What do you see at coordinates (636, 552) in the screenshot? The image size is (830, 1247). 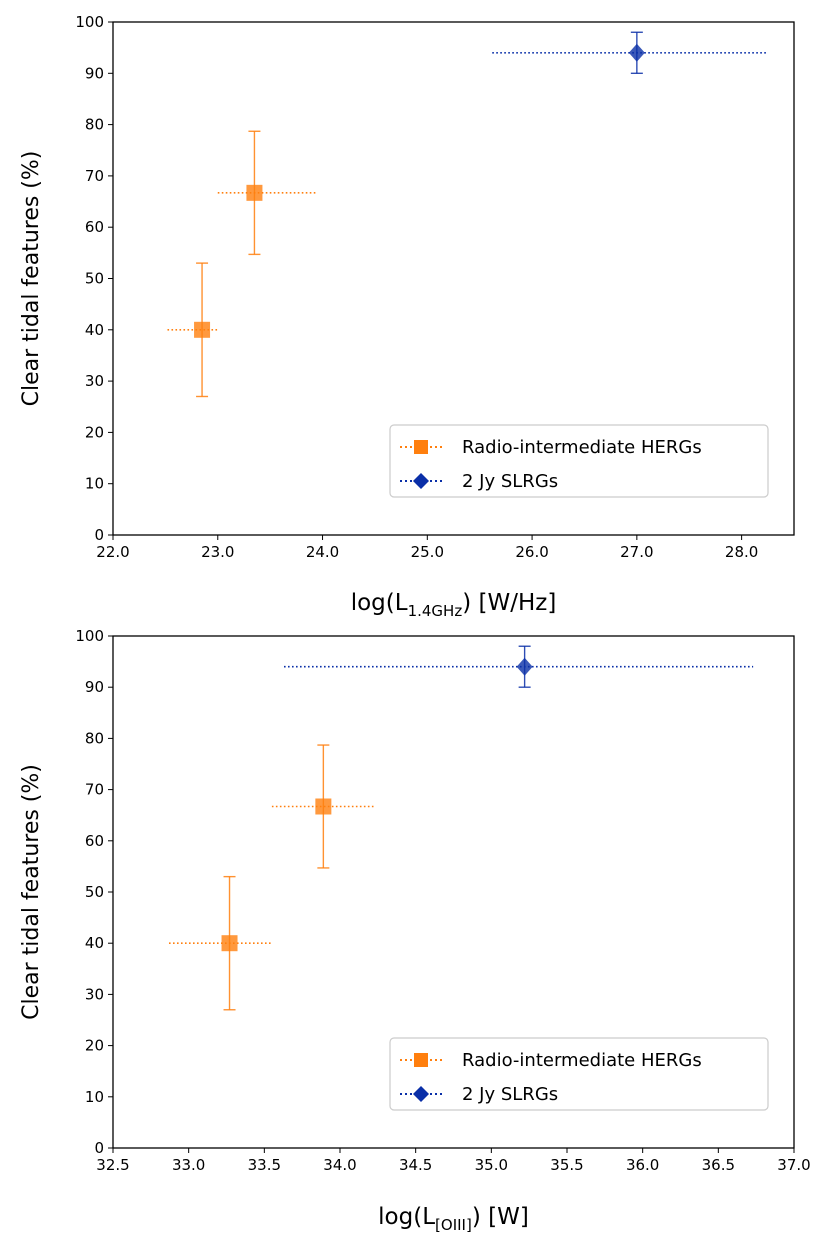 I see `x-tick-label: 27.0` at bounding box center [636, 552].